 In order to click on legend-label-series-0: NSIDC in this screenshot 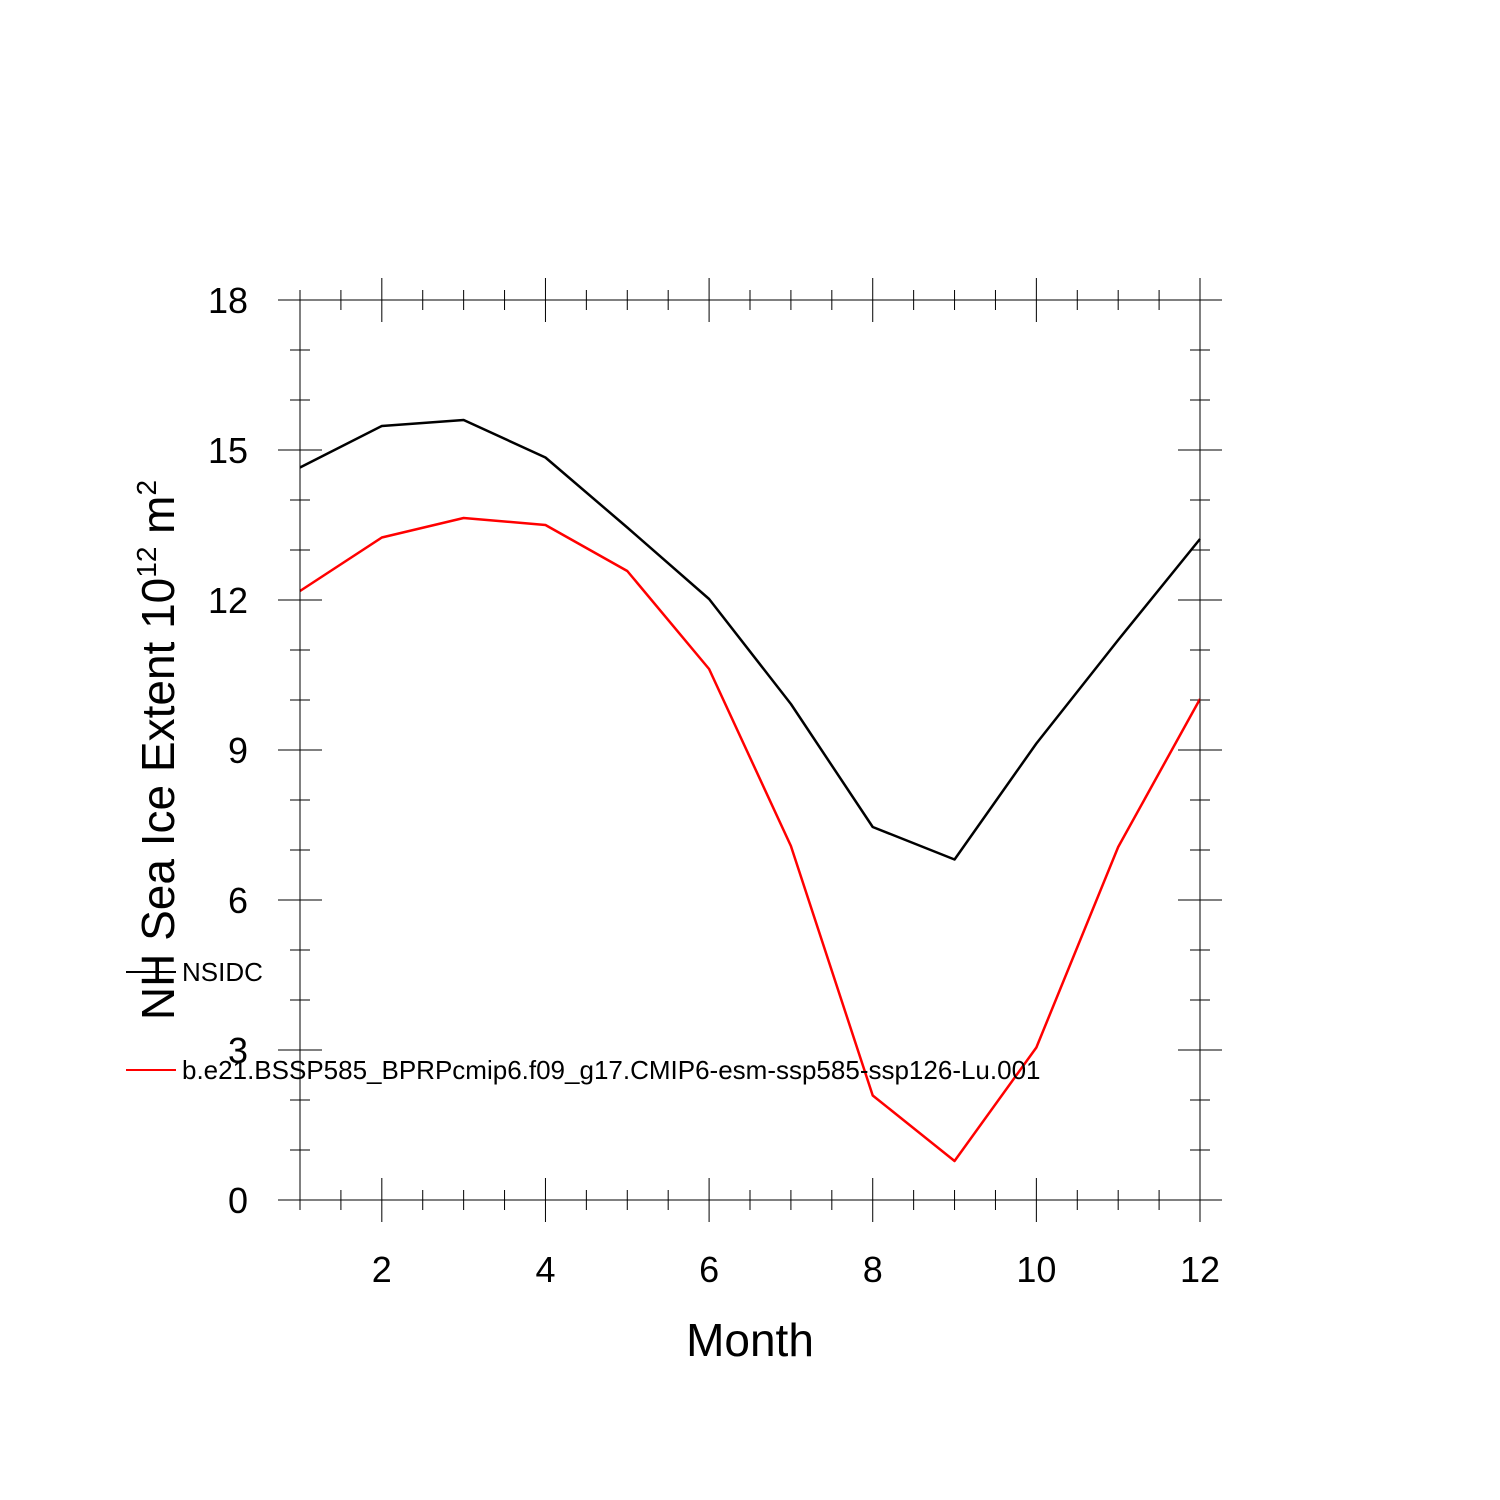, I will do `click(222, 972)`.